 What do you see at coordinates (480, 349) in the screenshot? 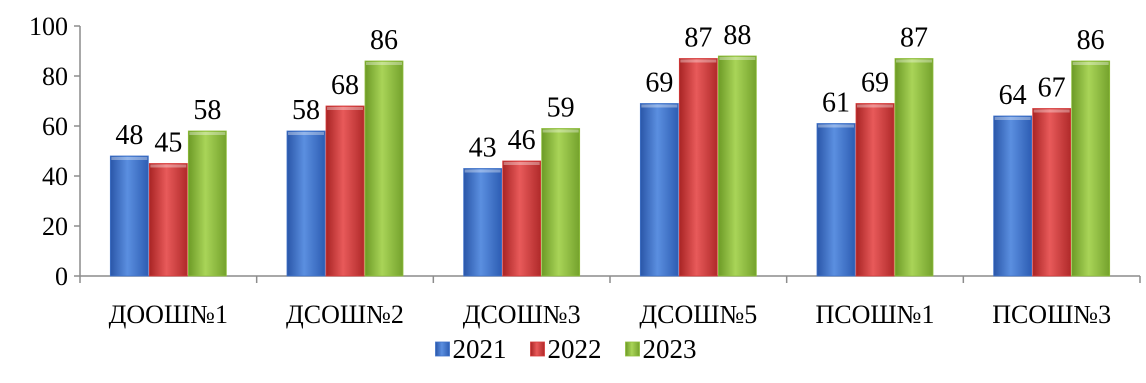
I see `legend-label: 2021` at bounding box center [480, 349].